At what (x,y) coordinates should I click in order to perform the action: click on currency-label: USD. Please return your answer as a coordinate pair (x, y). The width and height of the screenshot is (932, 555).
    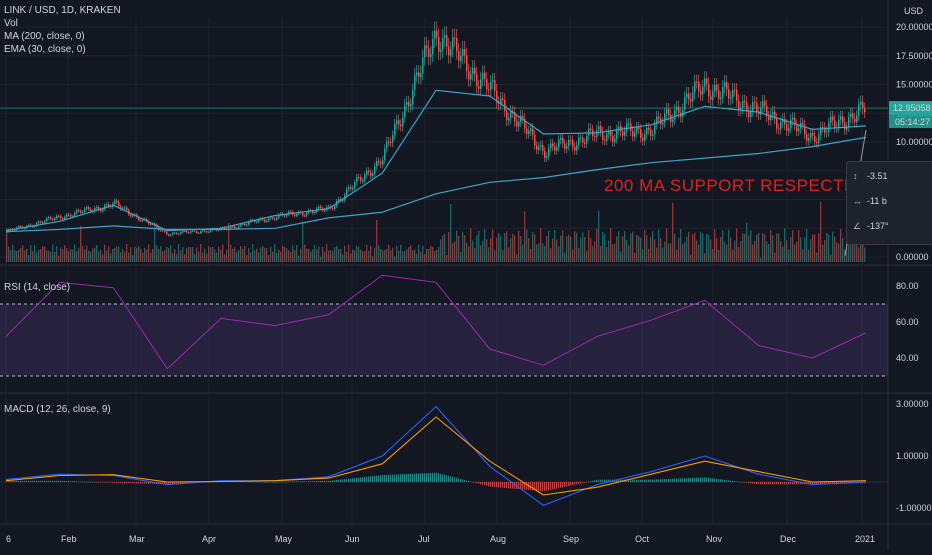
    Looking at the image, I should click on (914, 11).